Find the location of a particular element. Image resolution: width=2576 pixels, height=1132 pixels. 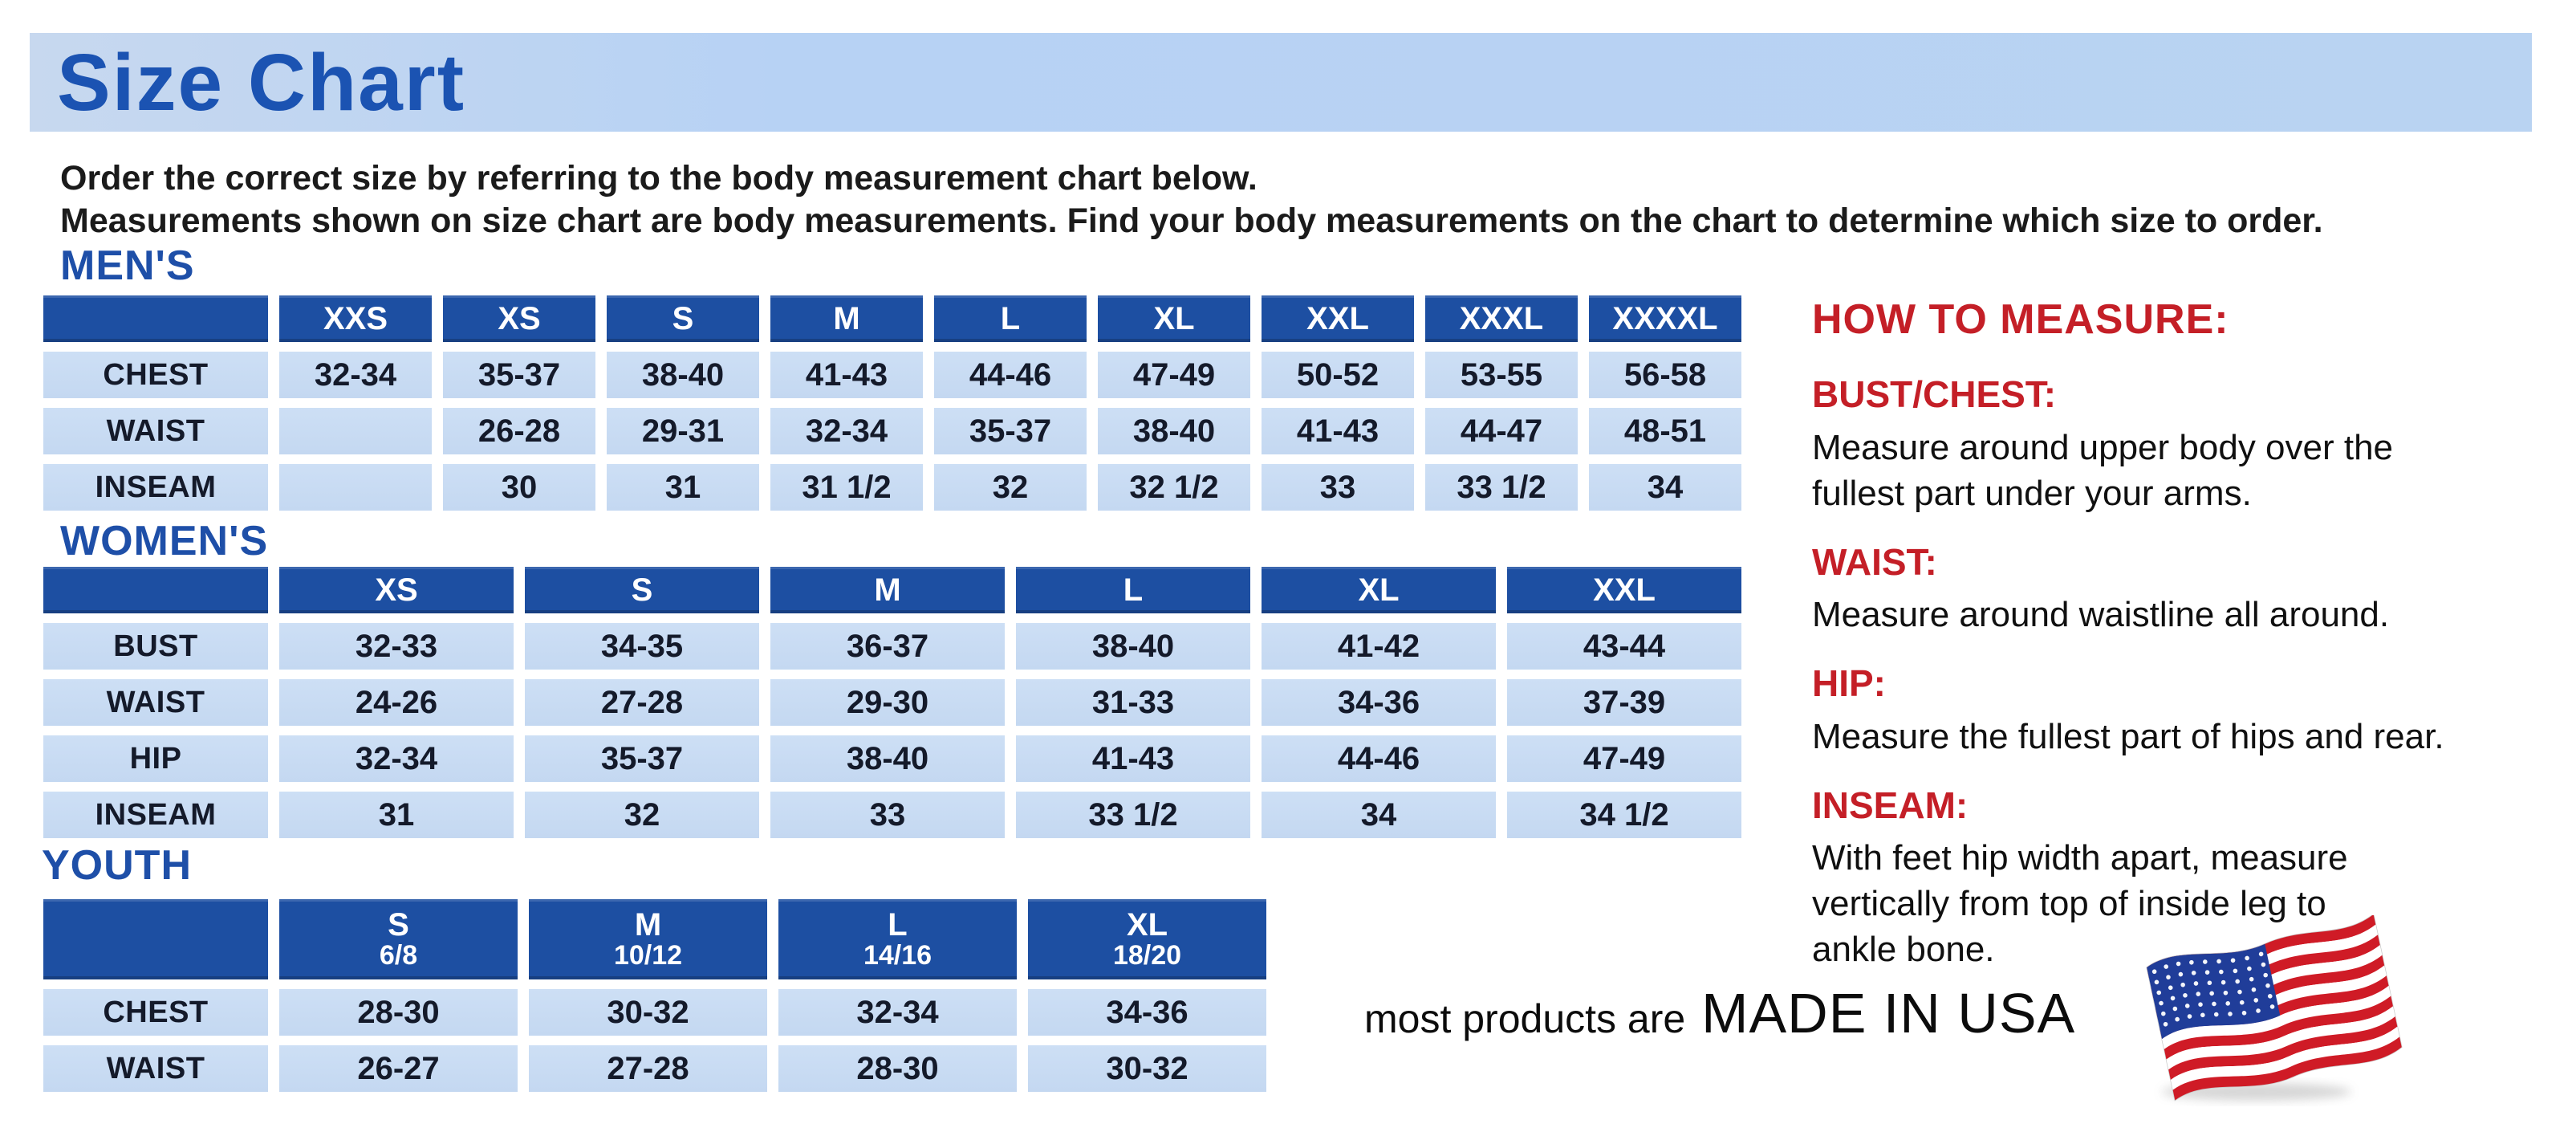

table-cell: 24-26 is located at coordinates (396, 702).